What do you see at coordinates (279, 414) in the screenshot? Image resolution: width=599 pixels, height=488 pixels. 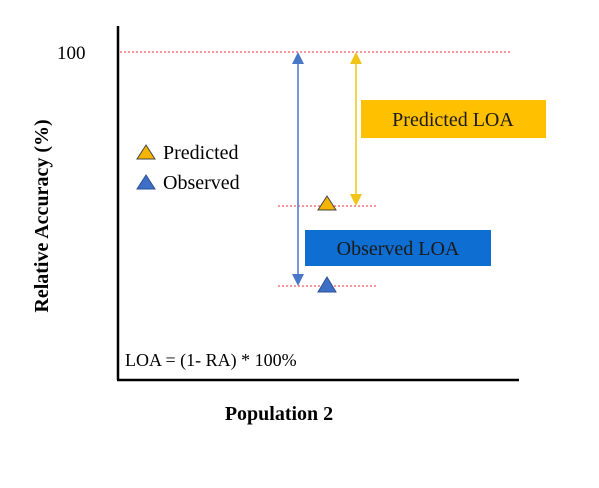 I see `x-axis-label: Population 2` at bounding box center [279, 414].